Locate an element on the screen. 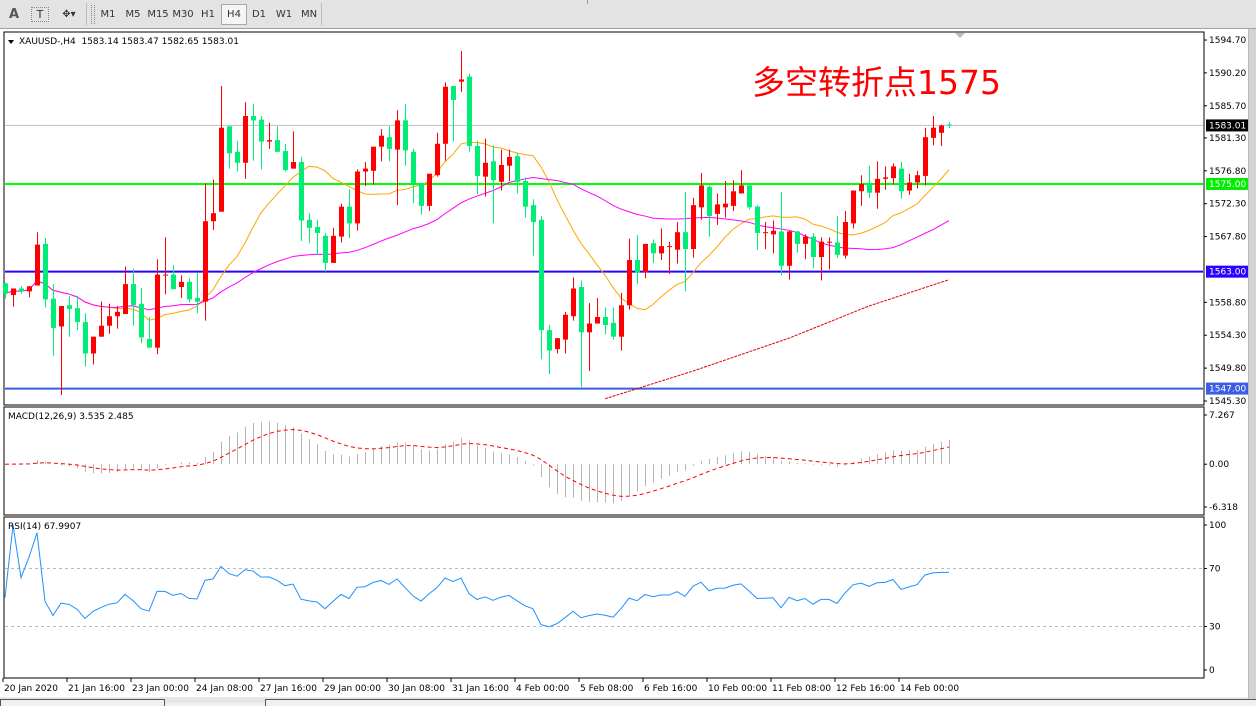  collapse-triangle-icon is located at coordinates (11, 42).